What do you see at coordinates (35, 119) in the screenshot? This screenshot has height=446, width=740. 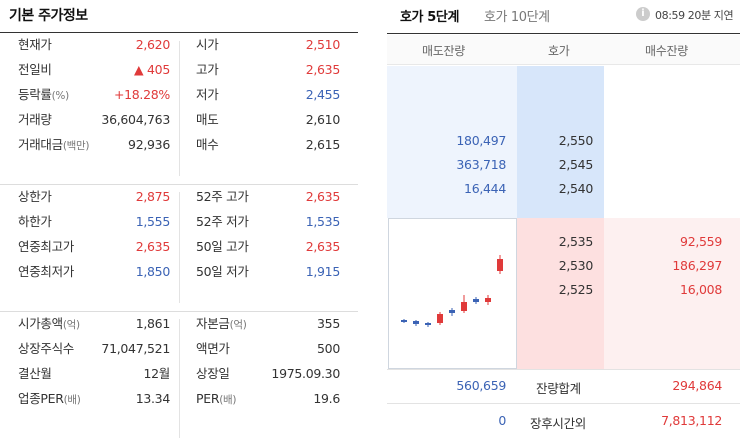 I see `label: 거래량` at bounding box center [35, 119].